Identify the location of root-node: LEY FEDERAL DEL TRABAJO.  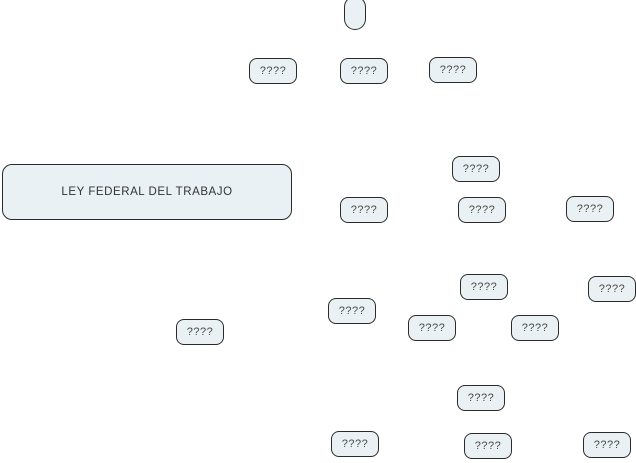
(147, 192).